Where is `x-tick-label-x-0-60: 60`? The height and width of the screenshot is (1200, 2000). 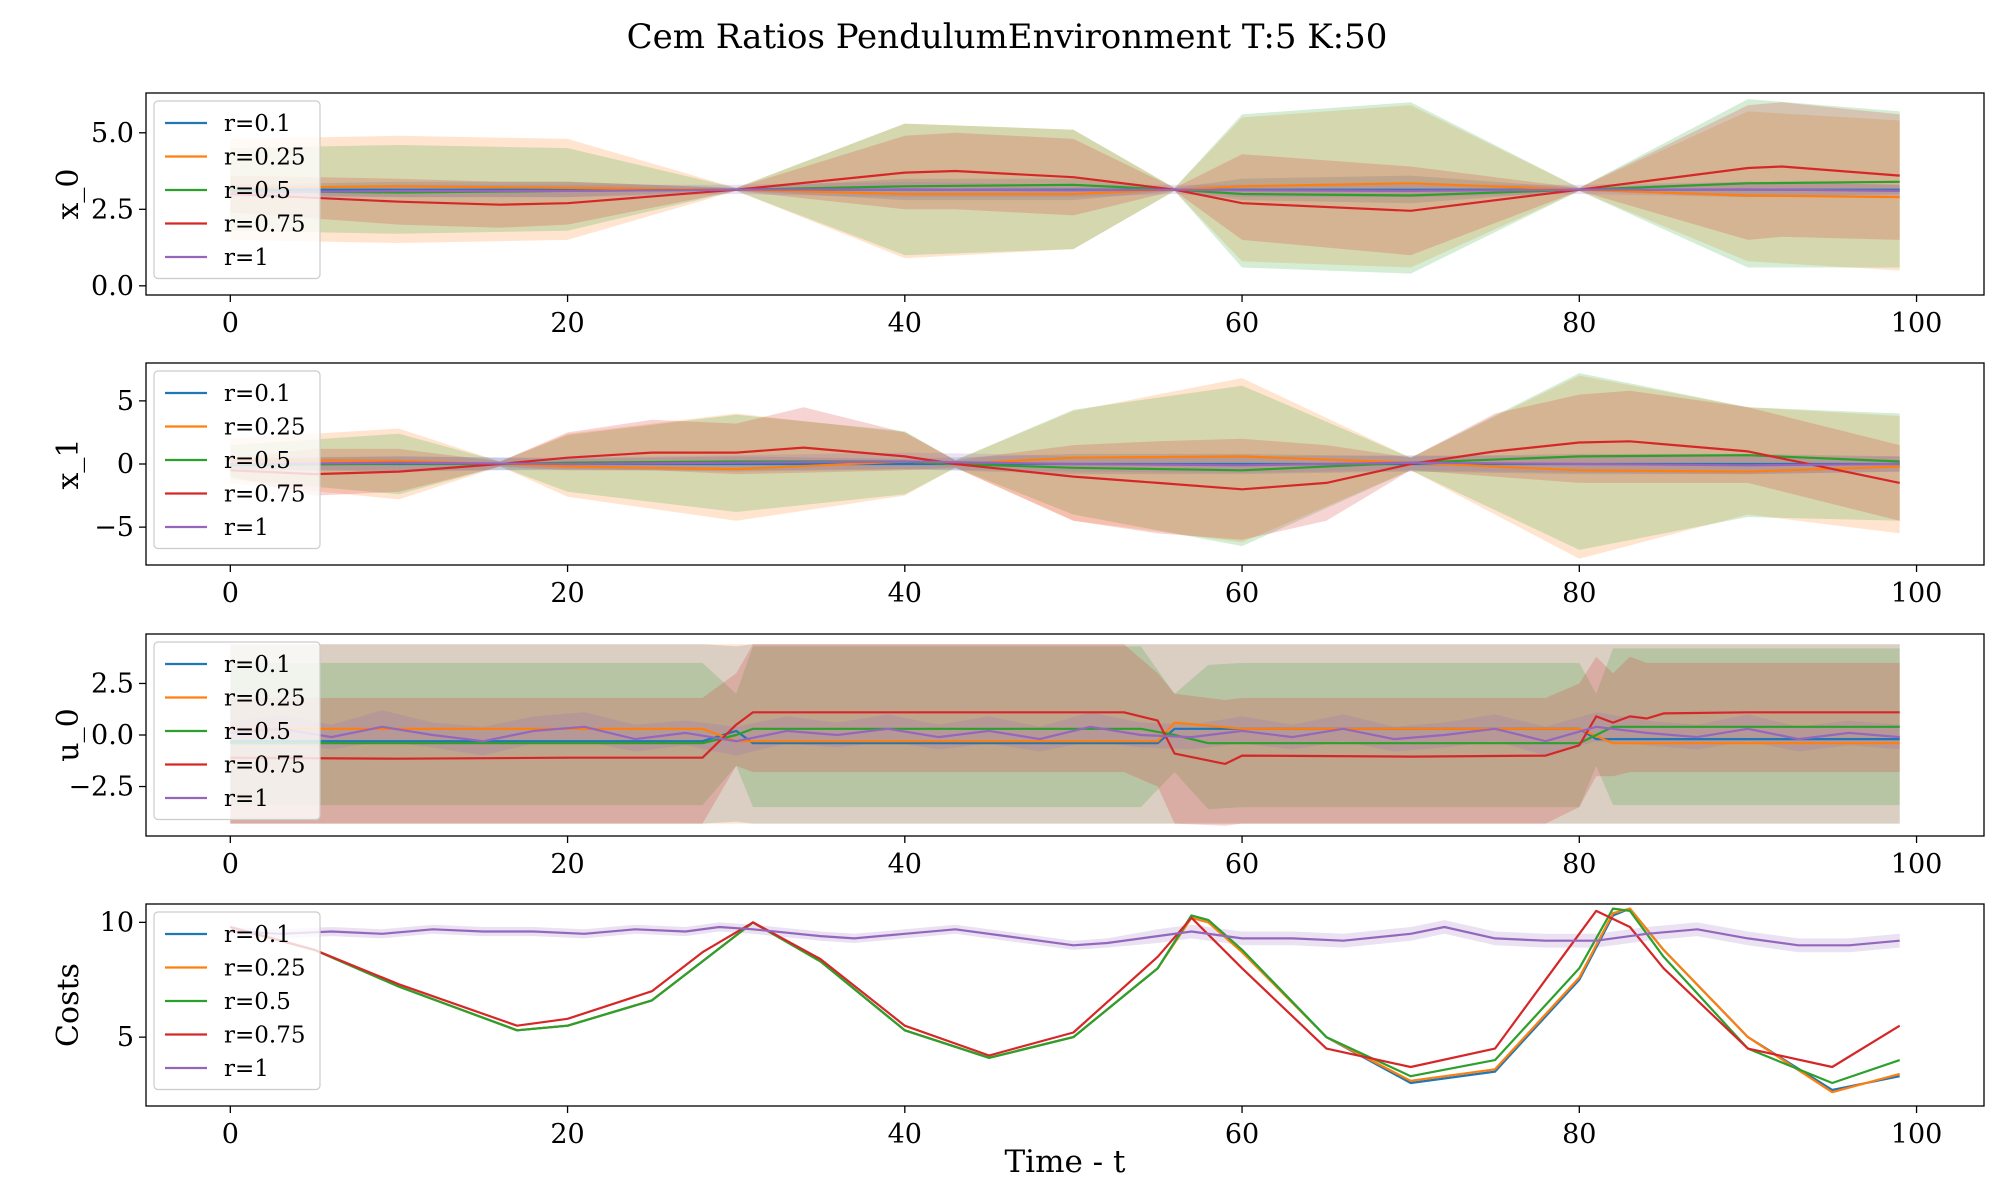 x-tick-label-x-0-60: 60 is located at coordinates (1242, 323).